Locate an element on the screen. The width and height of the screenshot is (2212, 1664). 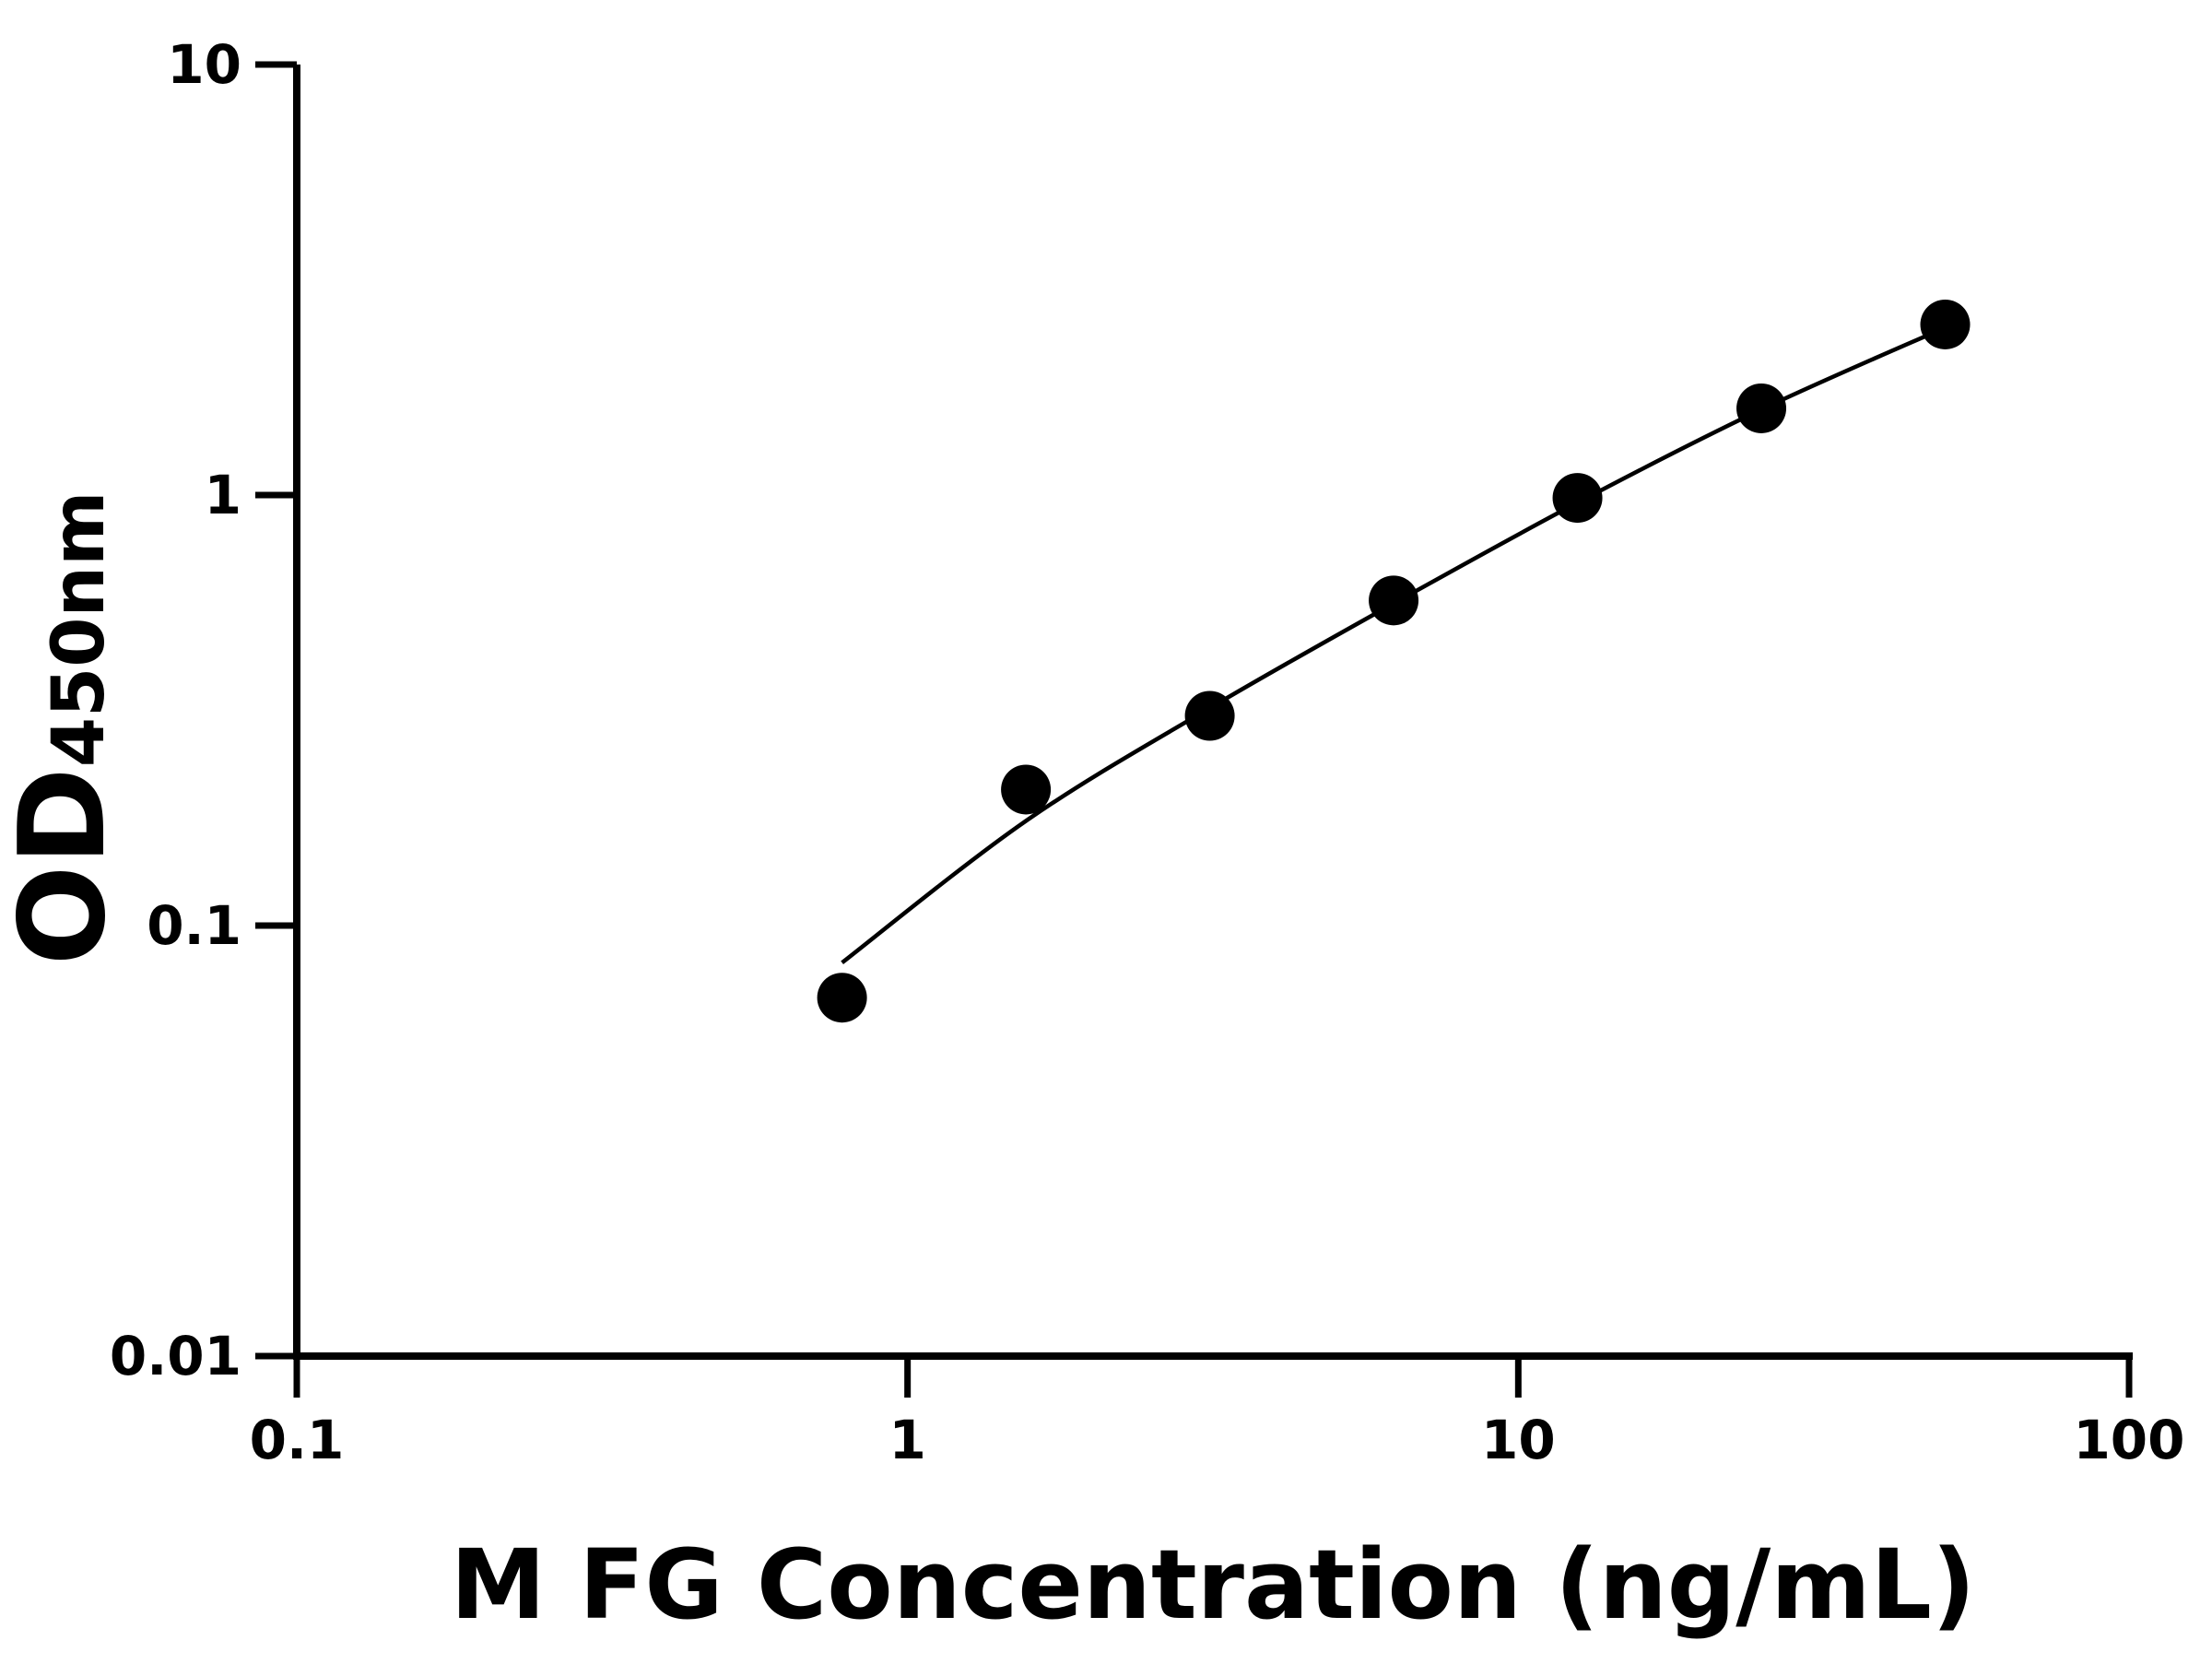
x-tick-label: 100 is located at coordinates (2128, 1440).